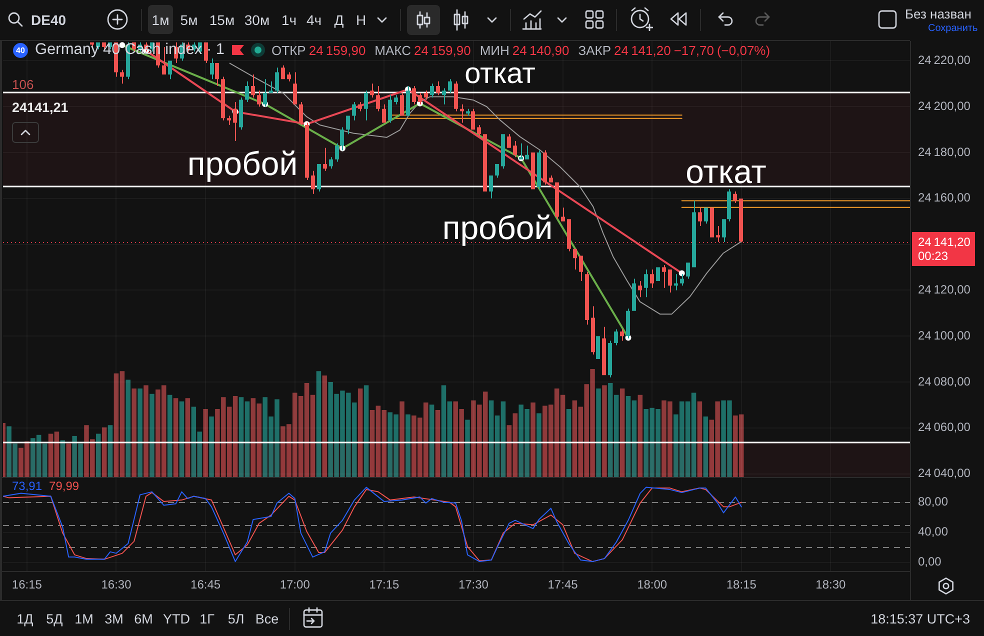  What do you see at coordinates (831, 585) in the screenshot?
I see `x-tick-label: 18:30` at bounding box center [831, 585].